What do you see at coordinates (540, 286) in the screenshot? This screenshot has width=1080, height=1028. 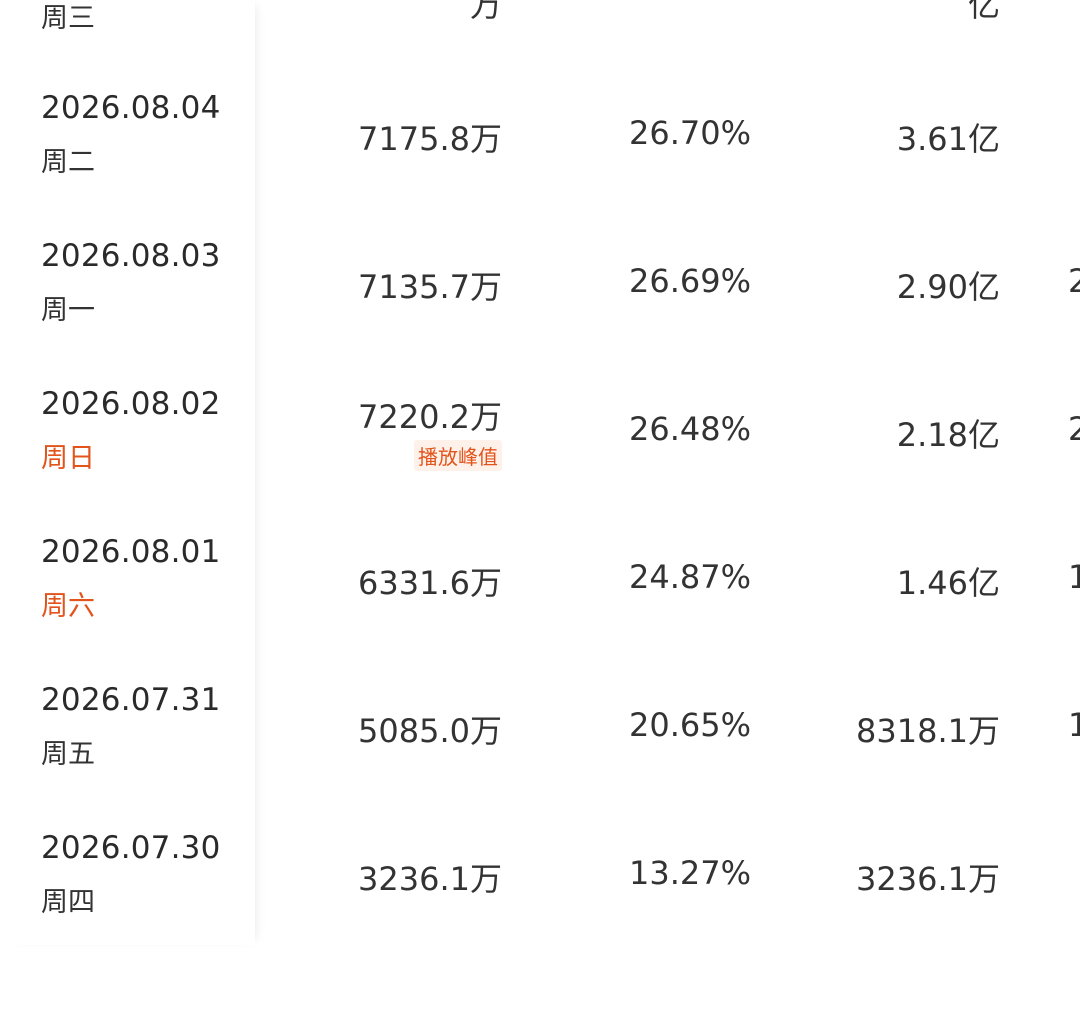 I see `table-row: 2026.08.03 周一 7135.7万 26.69% 2.90亿 2` at bounding box center [540, 286].